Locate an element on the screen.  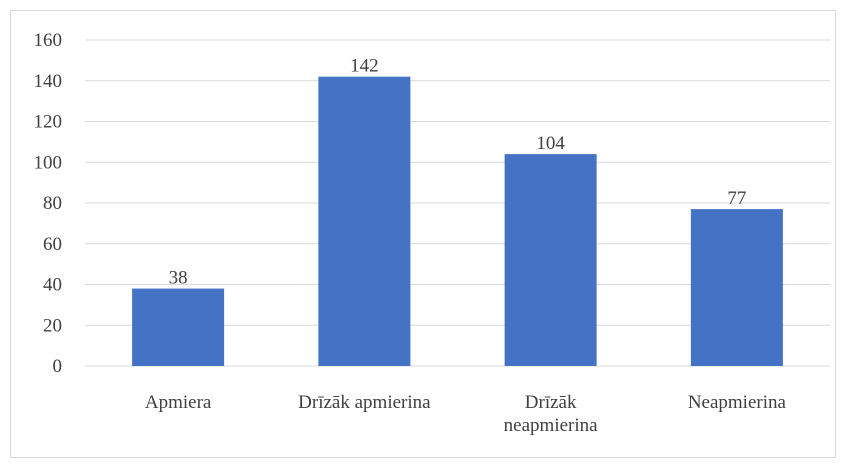
y-tick-label: 20 is located at coordinates (52, 325).